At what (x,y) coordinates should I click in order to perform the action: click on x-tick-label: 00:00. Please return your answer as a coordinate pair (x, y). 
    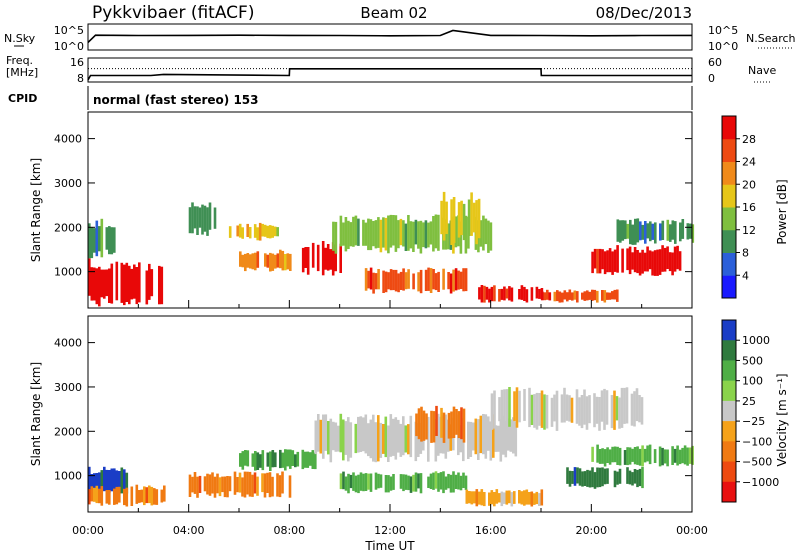
    Looking at the image, I should click on (692, 530).